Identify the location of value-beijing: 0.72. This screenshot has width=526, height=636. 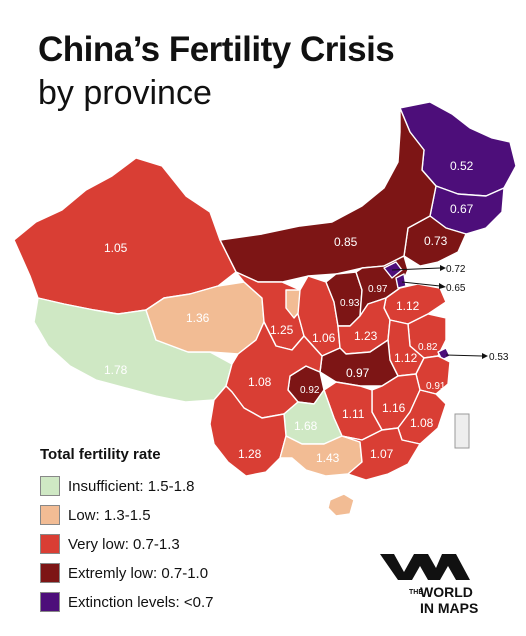
(456, 269).